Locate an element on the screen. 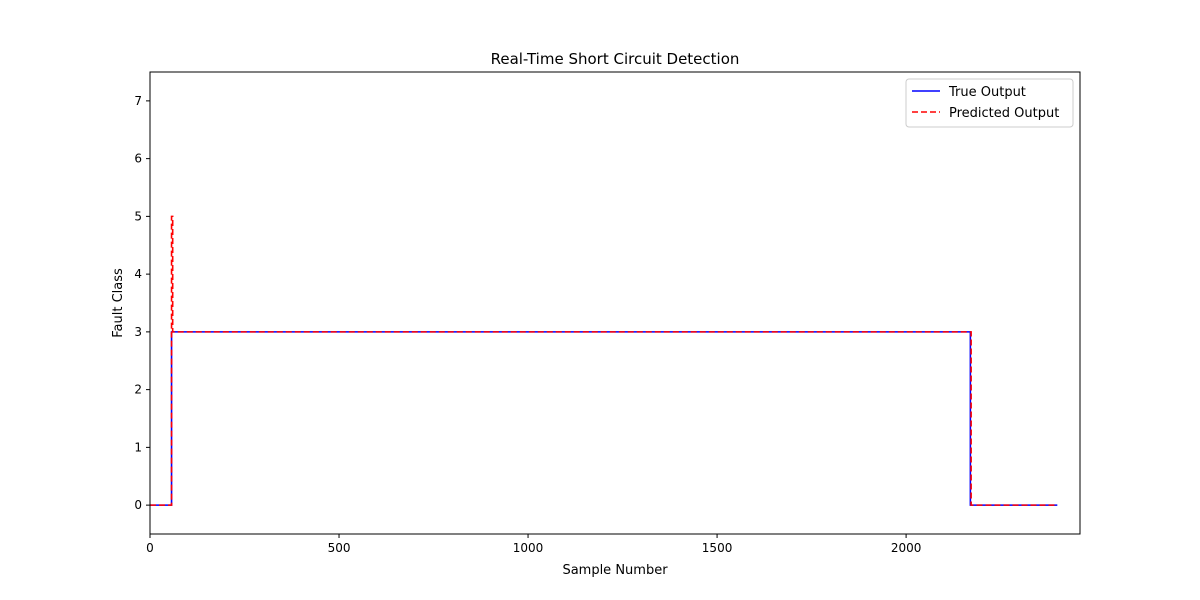  x-tick-label: 2000 is located at coordinates (906, 548).